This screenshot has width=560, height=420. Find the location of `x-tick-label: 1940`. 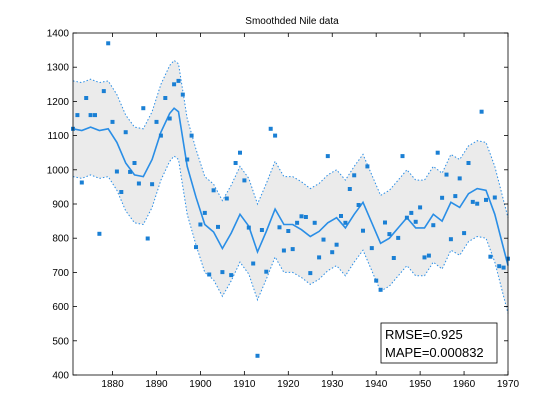

x-tick-label: 1940 is located at coordinates (376, 384).